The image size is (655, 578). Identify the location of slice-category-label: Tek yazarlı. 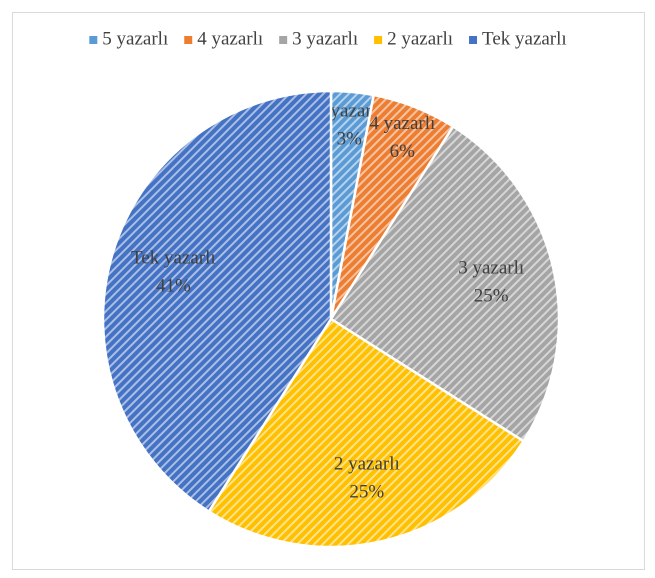
(173, 258).